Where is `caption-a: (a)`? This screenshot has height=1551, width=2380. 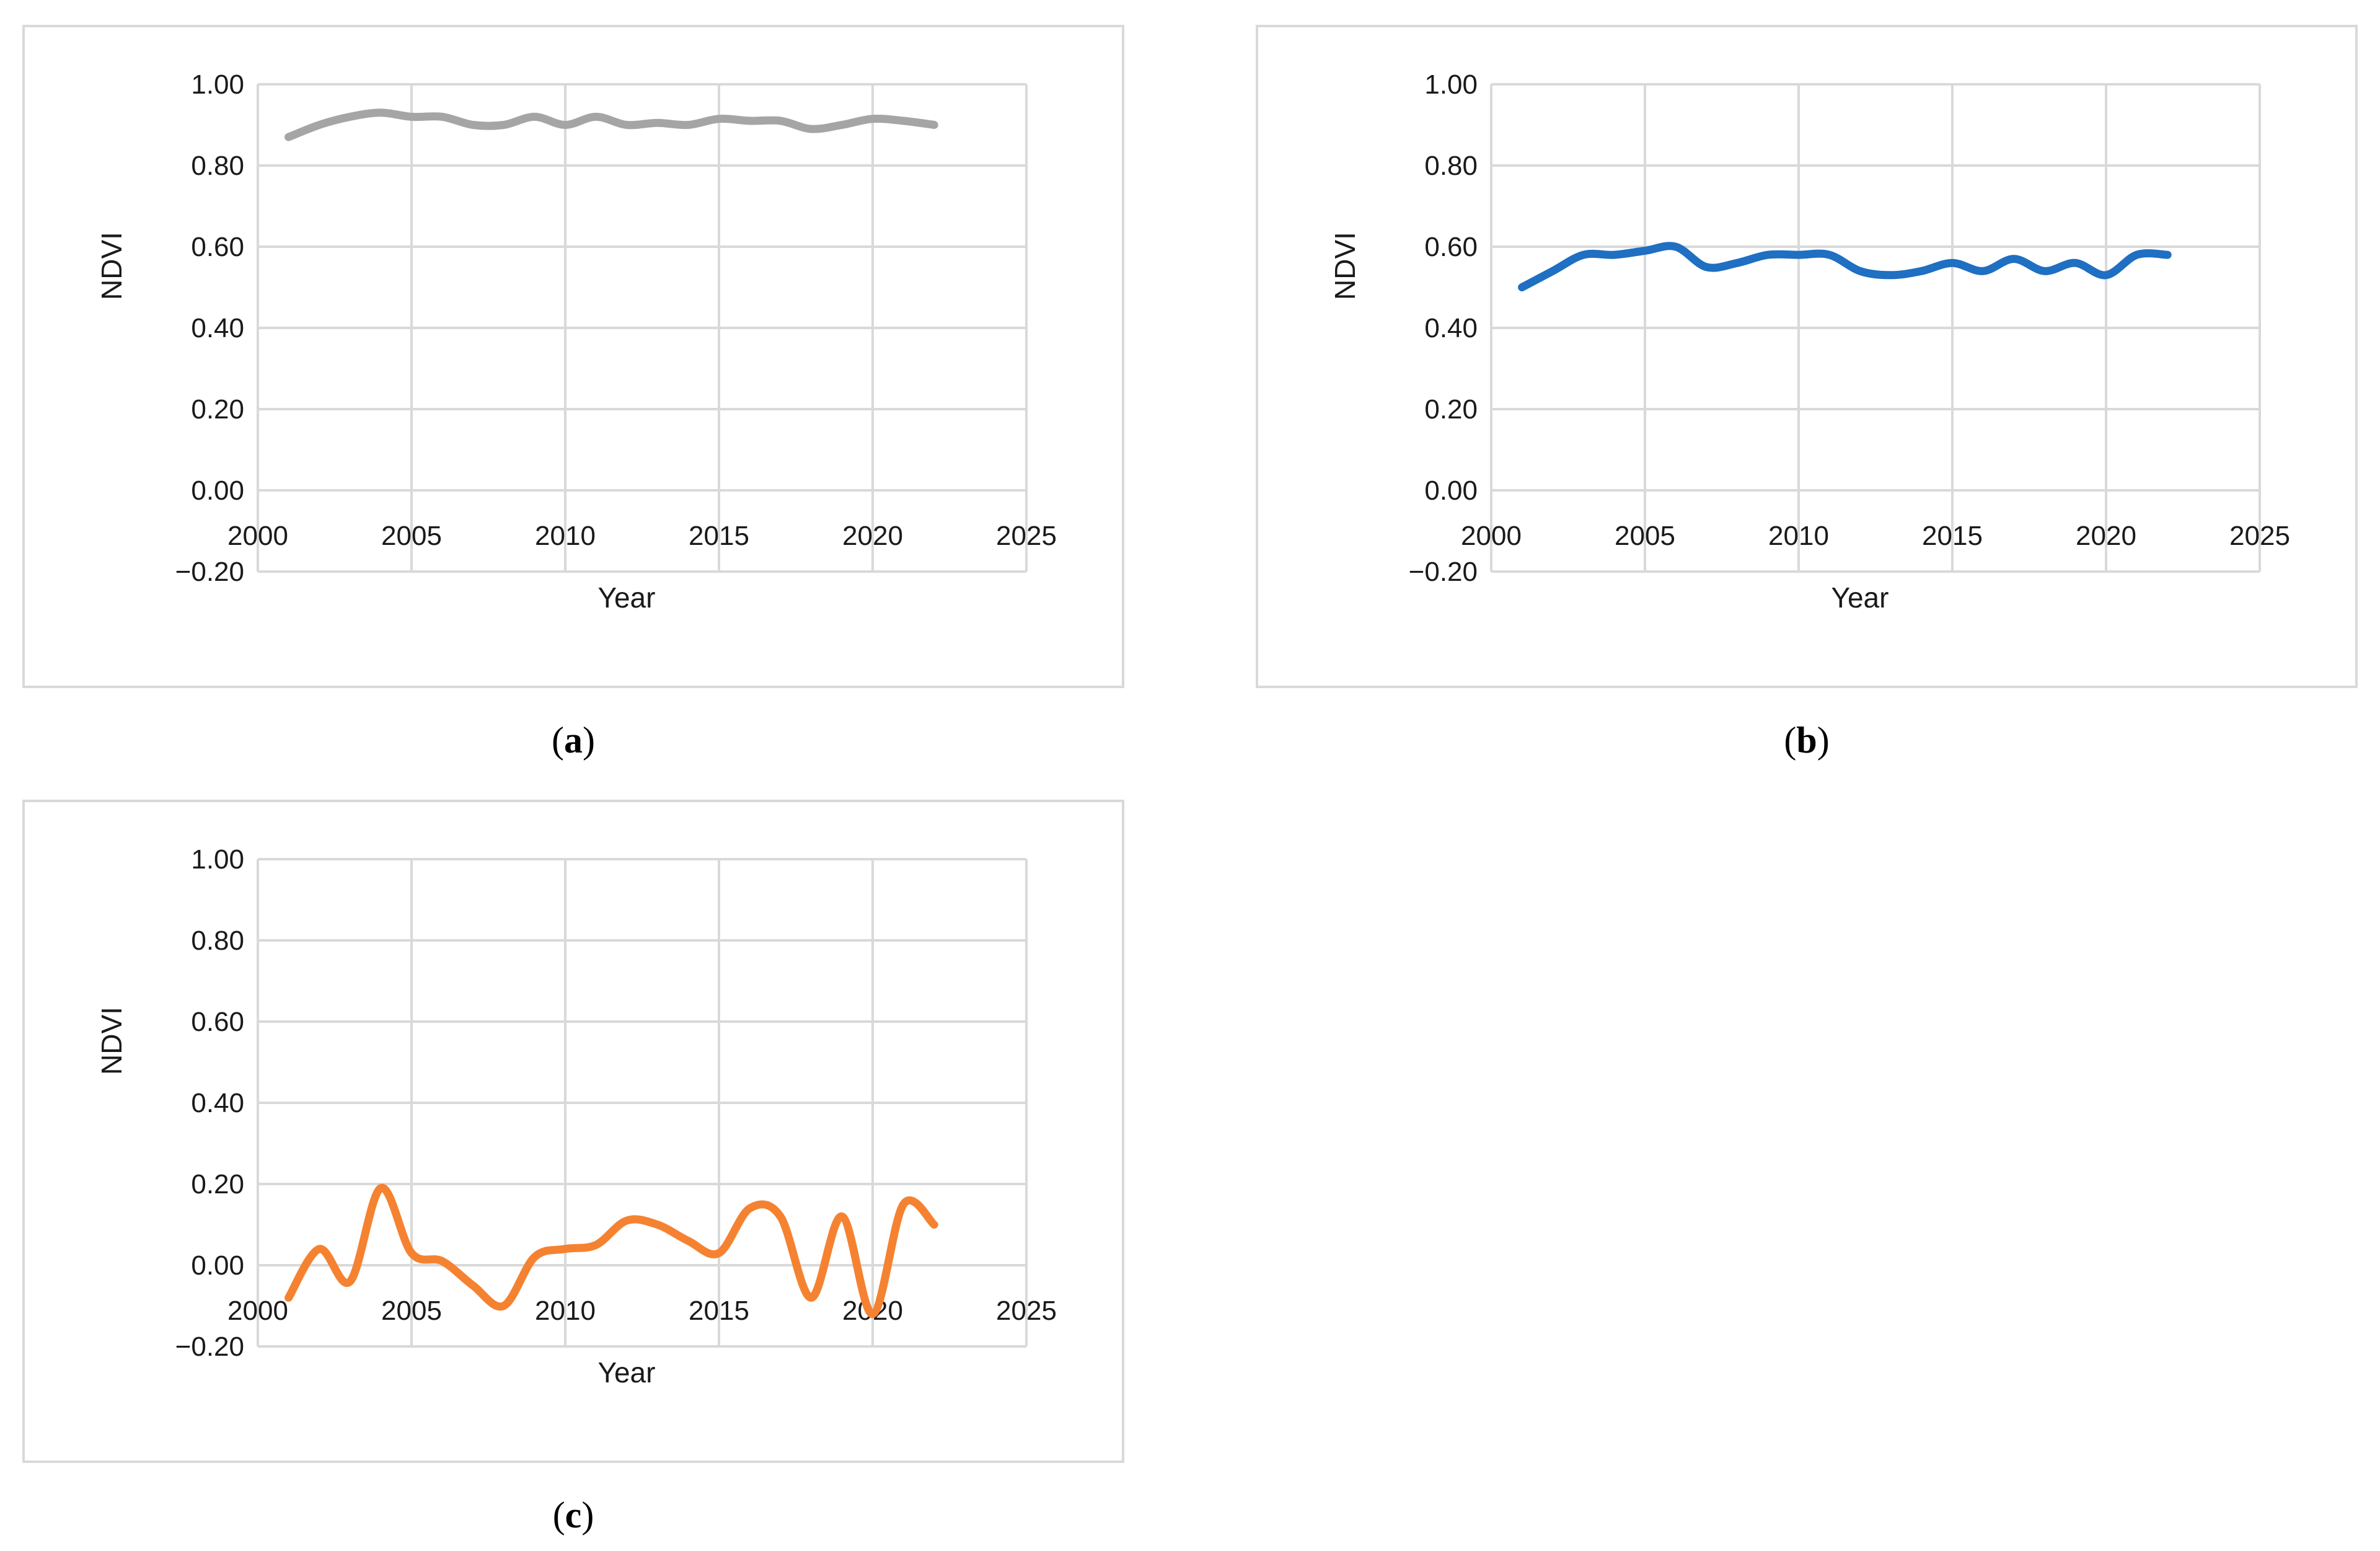
caption-a: (a) is located at coordinates (573, 740).